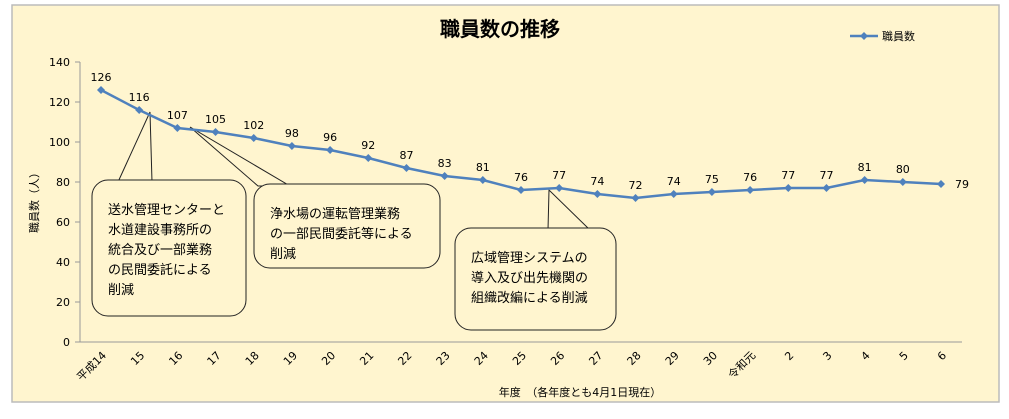 The width and height of the screenshot is (1009, 419). Describe the element at coordinates (636, 185) in the screenshot. I see `data-label: 72` at that location.